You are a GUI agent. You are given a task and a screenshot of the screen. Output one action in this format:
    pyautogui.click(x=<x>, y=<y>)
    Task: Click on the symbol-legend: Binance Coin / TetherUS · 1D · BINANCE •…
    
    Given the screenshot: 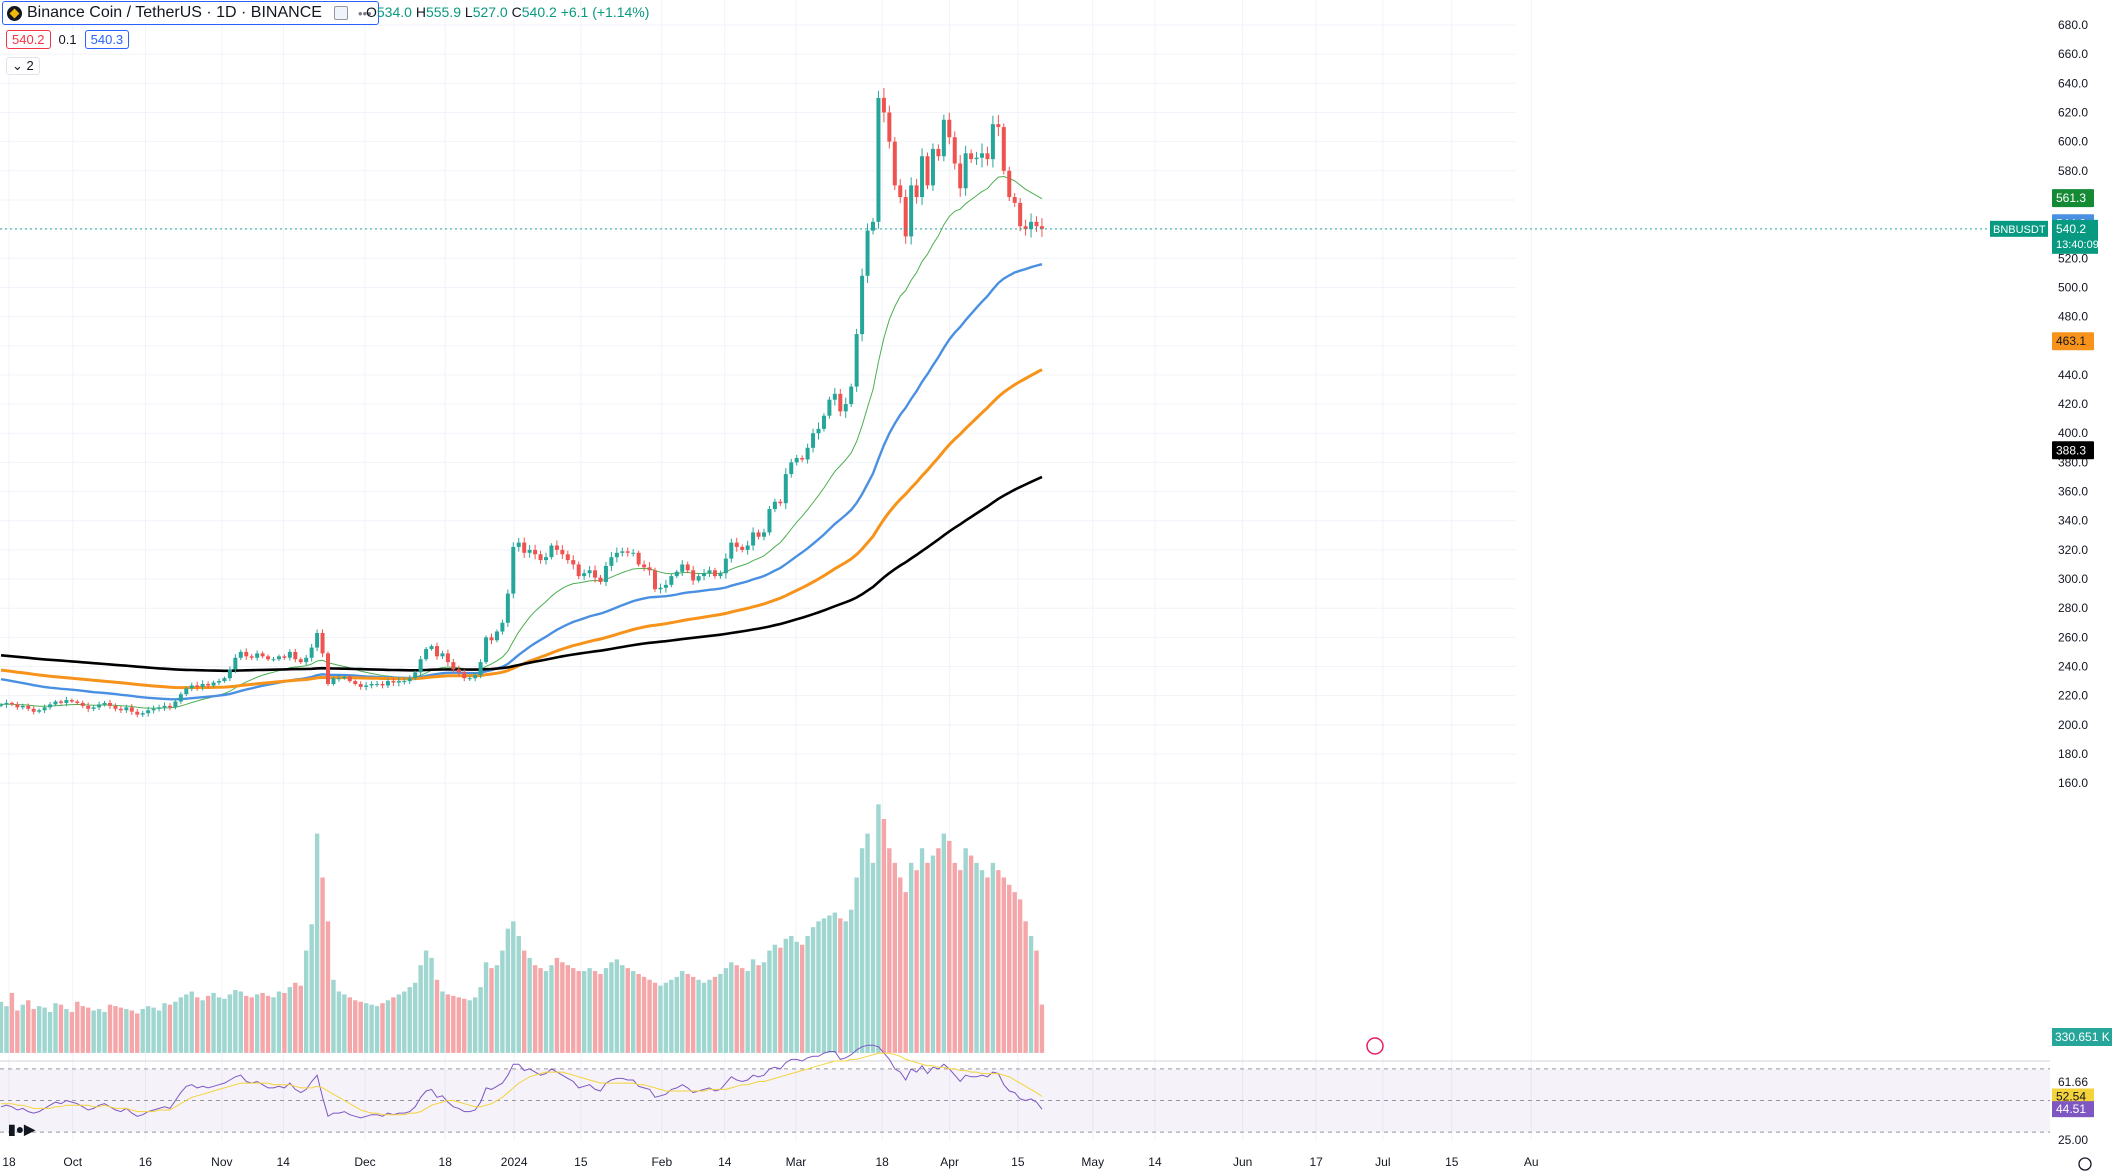 What is the action you would take?
    pyautogui.click(x=190, y=13)
    